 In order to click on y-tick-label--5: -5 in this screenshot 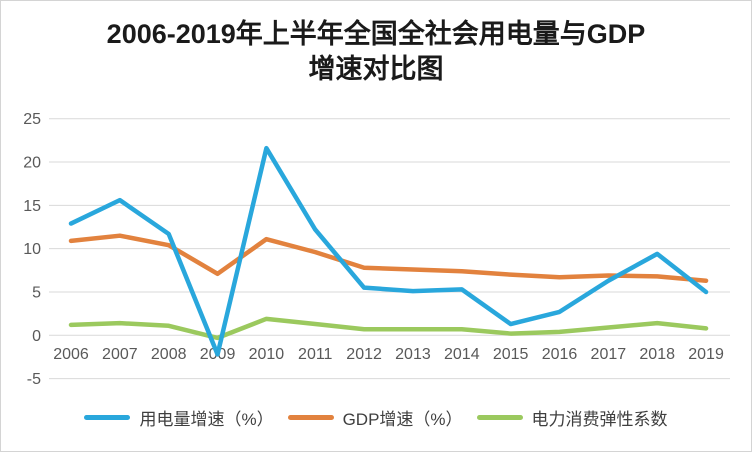, I will do `click(34, 379)`.